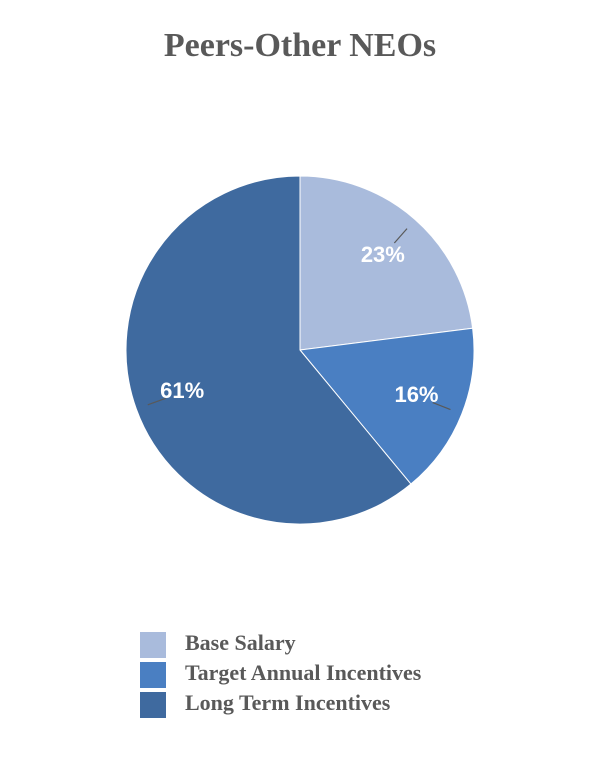  I want to click on value-label: 23%, so click(383, 254).